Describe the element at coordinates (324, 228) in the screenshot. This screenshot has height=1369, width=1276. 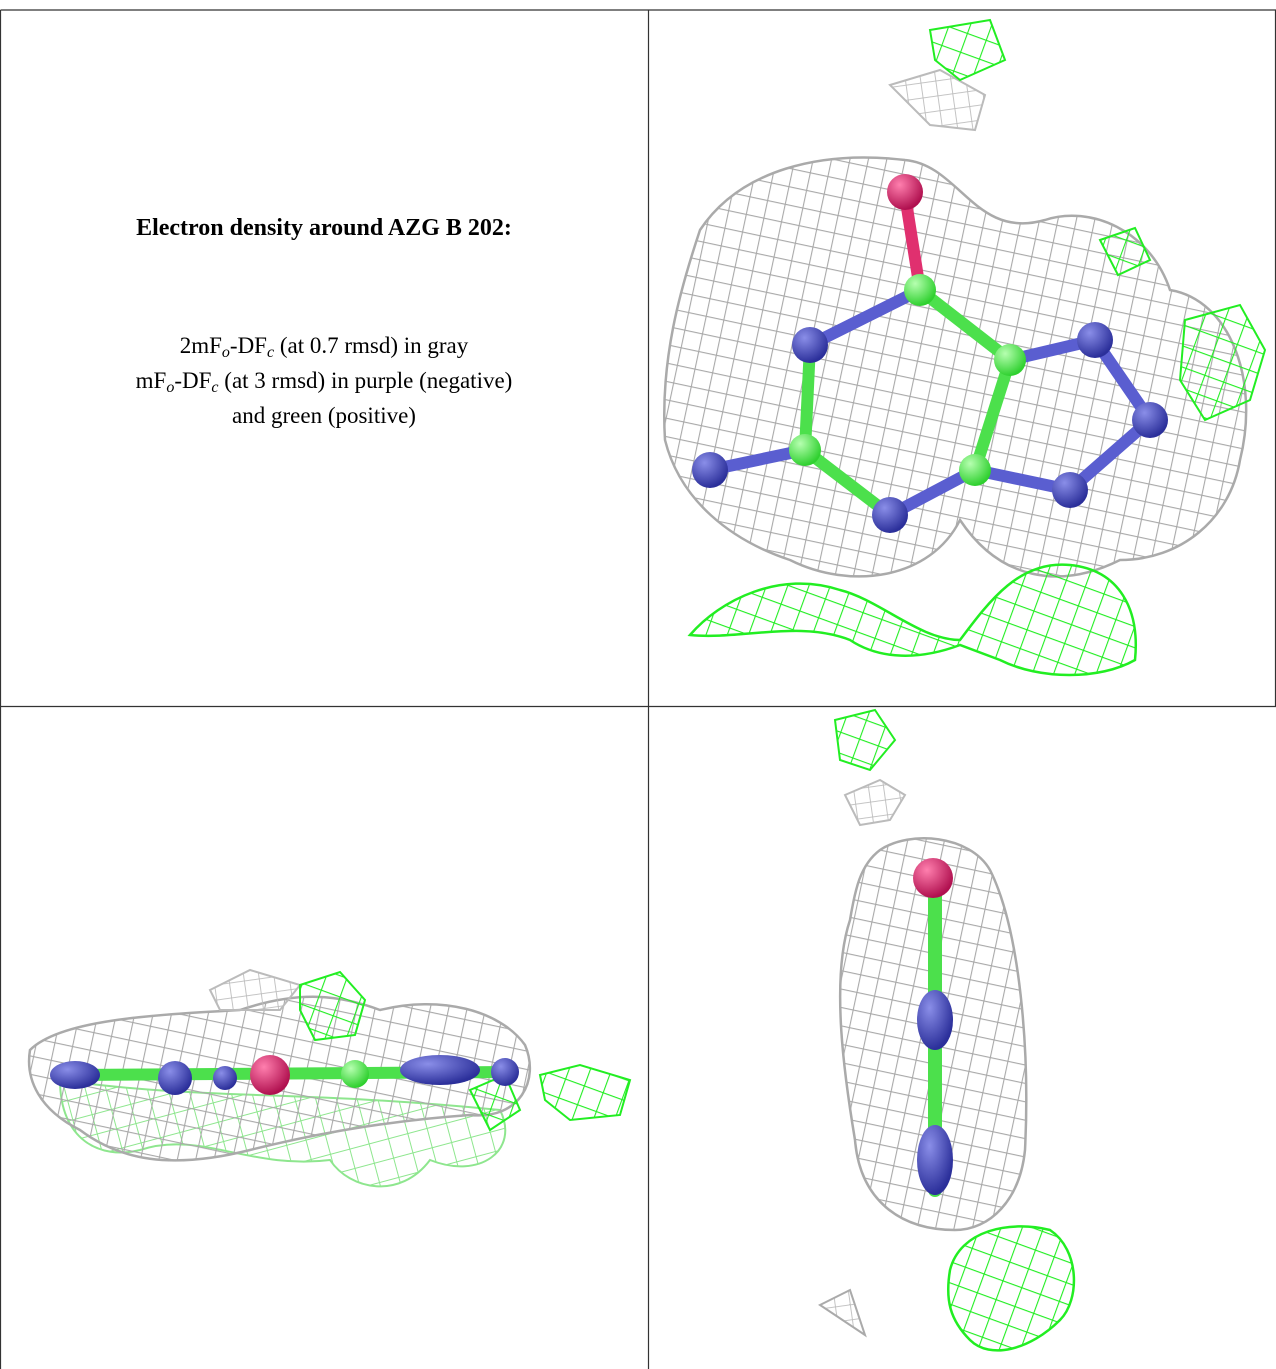
I see `caption-title: Electron density around AZG B 202:` at that location.